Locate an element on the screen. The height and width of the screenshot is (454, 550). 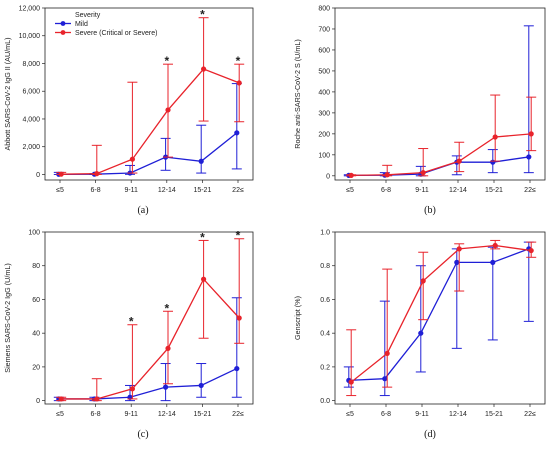
y-tick-label: 0.6 is located at coordinates (325, 300).